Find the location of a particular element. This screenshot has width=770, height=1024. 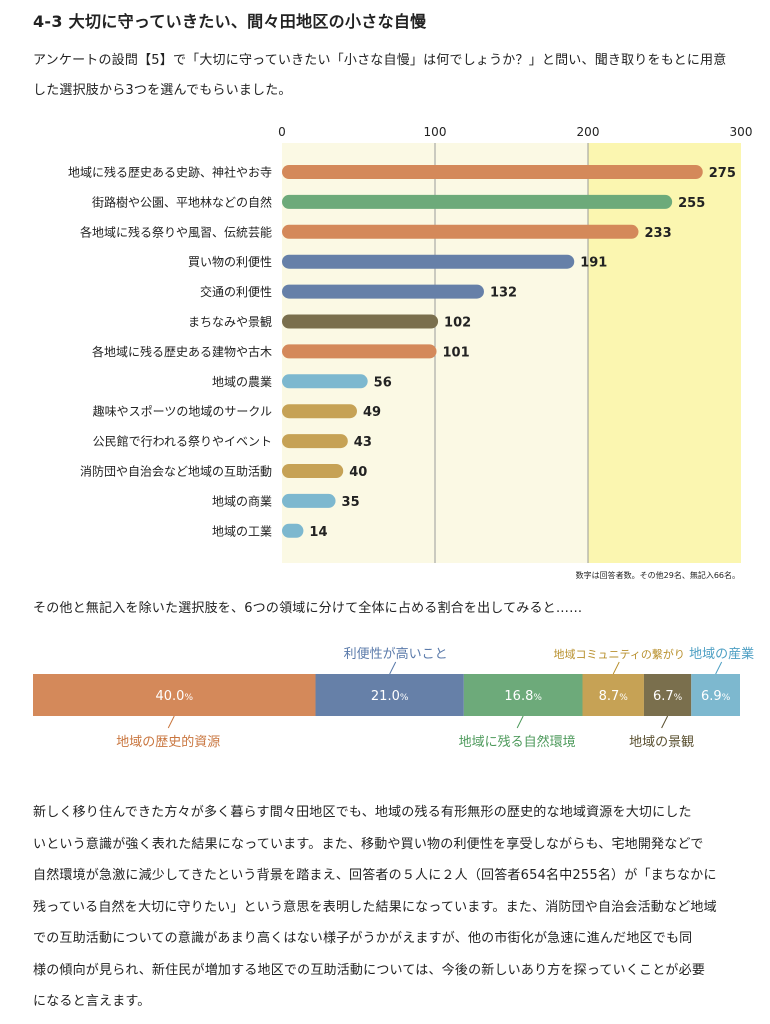

share-value-label: 8.7% is located at coordinates (614, 696).